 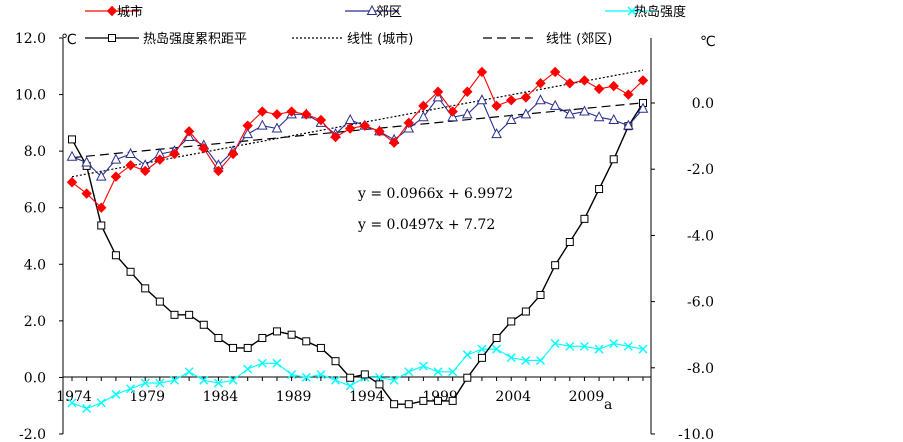 What do you see at coordinates (703, 104) in the screenshot?
I see `right-tick-label: 0.0` at bounding box center [703, 104].